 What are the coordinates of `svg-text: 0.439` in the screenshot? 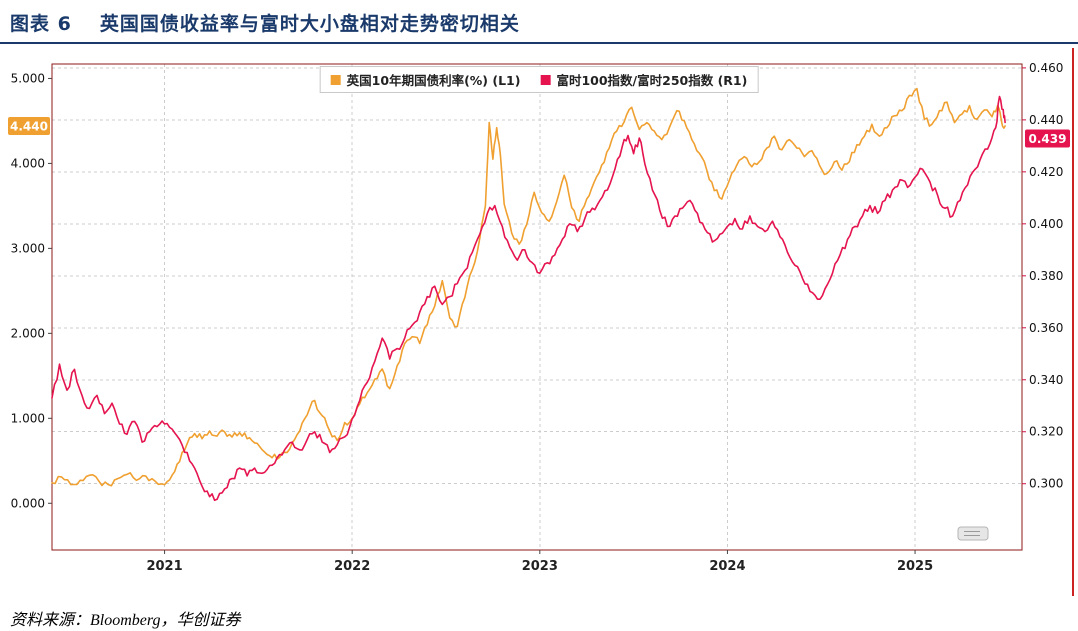 It's located at (1048, 139).